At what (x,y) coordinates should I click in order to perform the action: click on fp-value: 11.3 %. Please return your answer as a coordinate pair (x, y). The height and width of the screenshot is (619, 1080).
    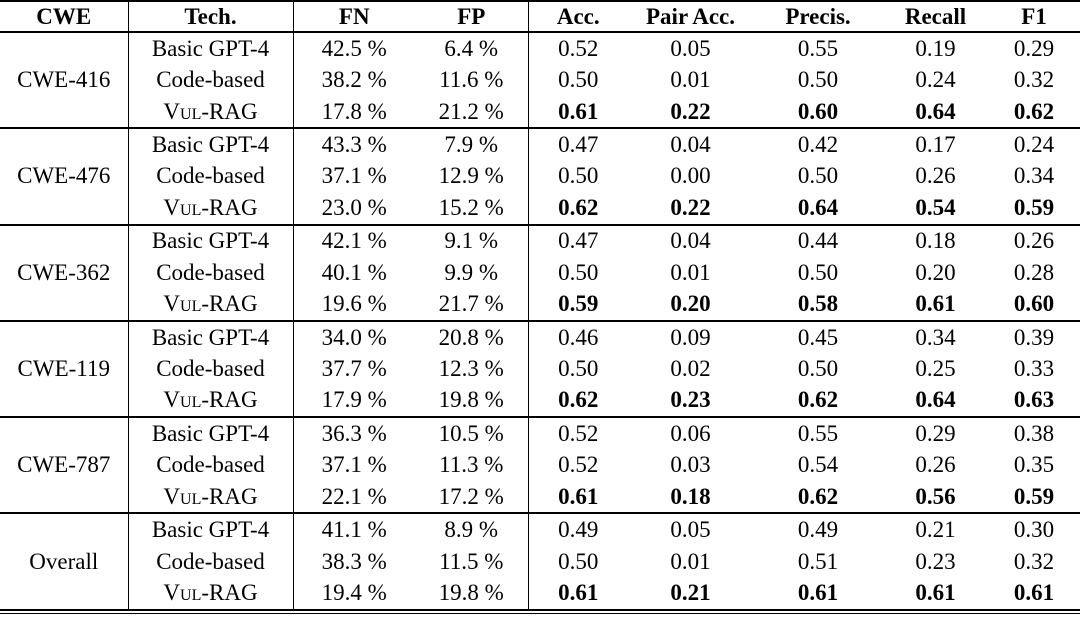
    Looking at the image, I should click on (472, 465).